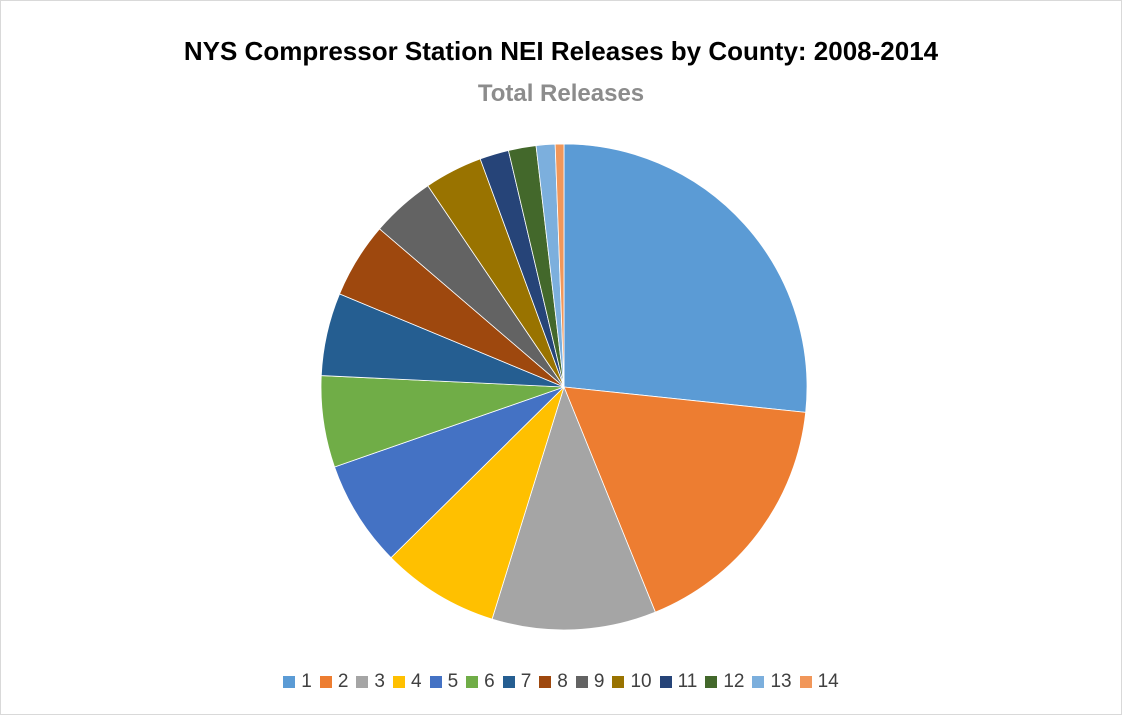 The image size is (1122, 715). Describe the element at coordinates (489, 681) in the screenshot. I see `legend-label: 6` at that location.